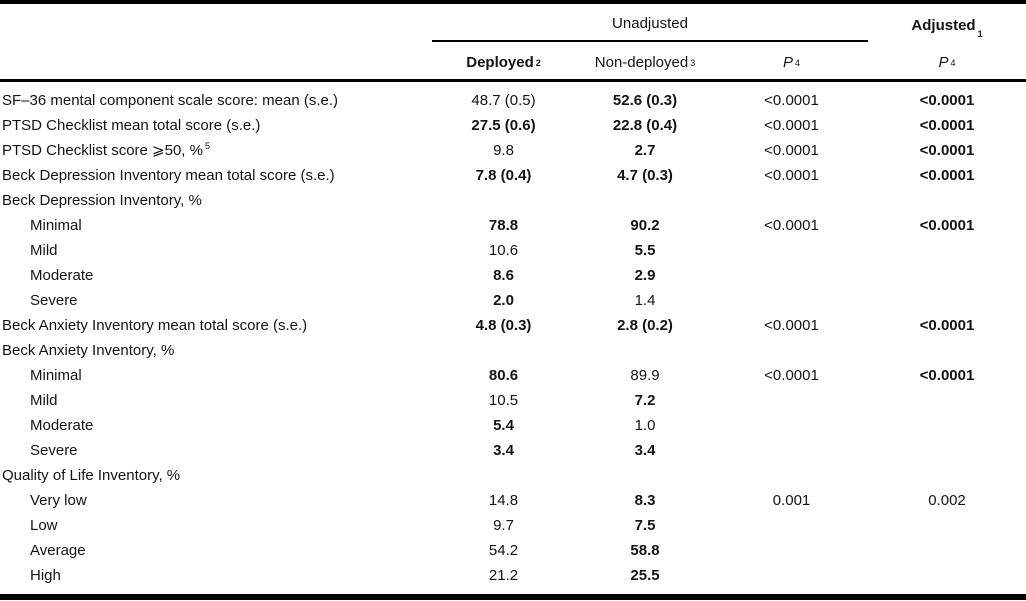 This screenshot has width=1026, height=601. Describe the element at coordinates (645, 125) in the screenshot. I see `nondeployed-value: 22.8 (0.4)` at that location.